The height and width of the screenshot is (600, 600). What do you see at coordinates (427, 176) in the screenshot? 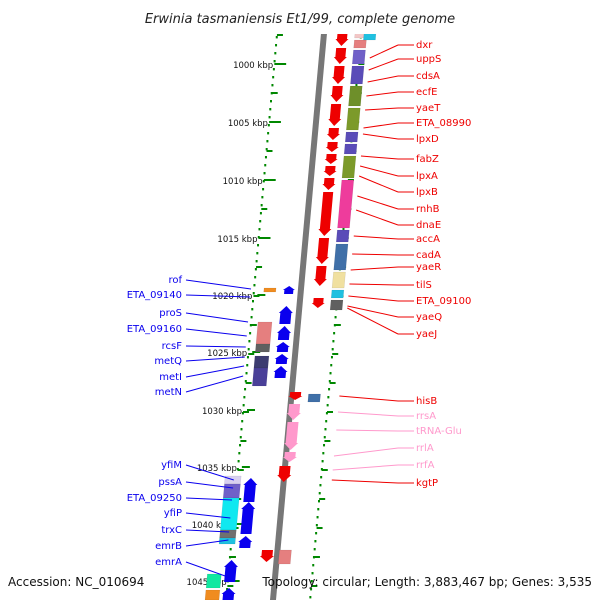
I see `gene-label-lpxa: lpxA` at bounding box center [427, 176].